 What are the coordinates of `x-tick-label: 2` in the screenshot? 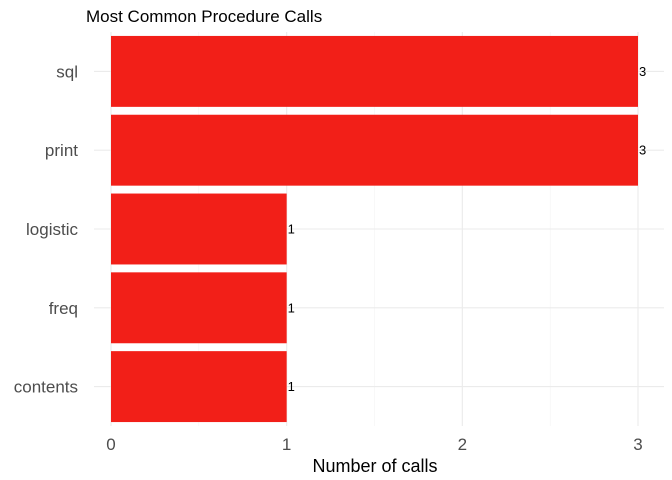 It's located at (462, 444).